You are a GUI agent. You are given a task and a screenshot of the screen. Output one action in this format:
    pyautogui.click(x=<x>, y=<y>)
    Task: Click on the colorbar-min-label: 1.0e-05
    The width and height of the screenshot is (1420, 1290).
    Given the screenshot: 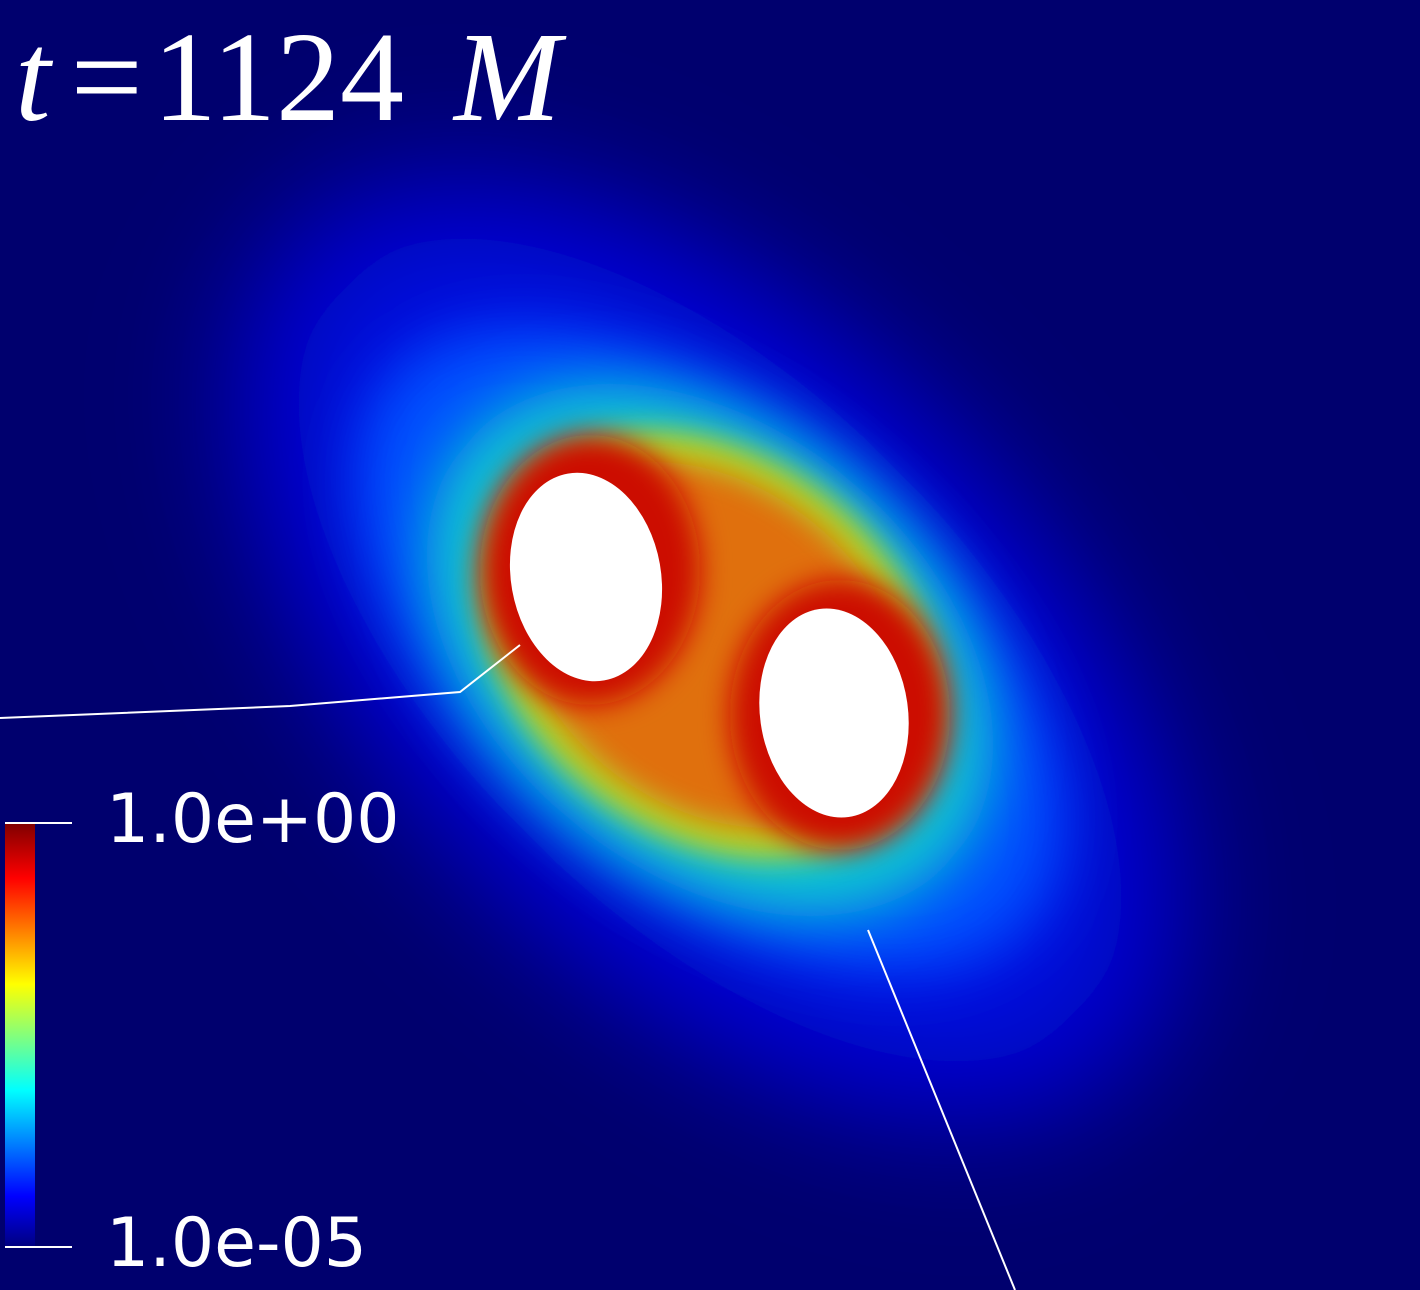 What is the action you would take?
    pyautogui.click(x=236, y=1243)
    